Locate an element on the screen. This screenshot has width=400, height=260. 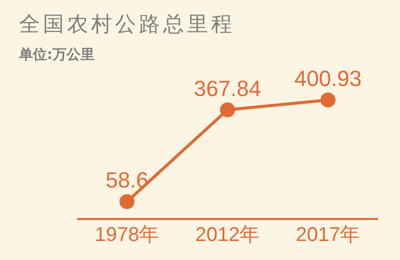
x-tick-label: 2012年 is located at coordinates (227, 235).